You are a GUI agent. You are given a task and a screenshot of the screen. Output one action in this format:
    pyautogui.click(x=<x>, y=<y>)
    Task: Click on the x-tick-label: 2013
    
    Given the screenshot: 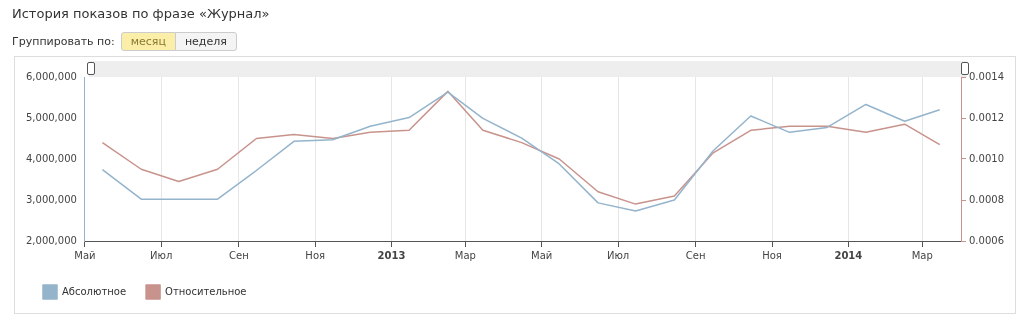 What is the action you would take?
    pyautogui.click(x=391, y=255)
    